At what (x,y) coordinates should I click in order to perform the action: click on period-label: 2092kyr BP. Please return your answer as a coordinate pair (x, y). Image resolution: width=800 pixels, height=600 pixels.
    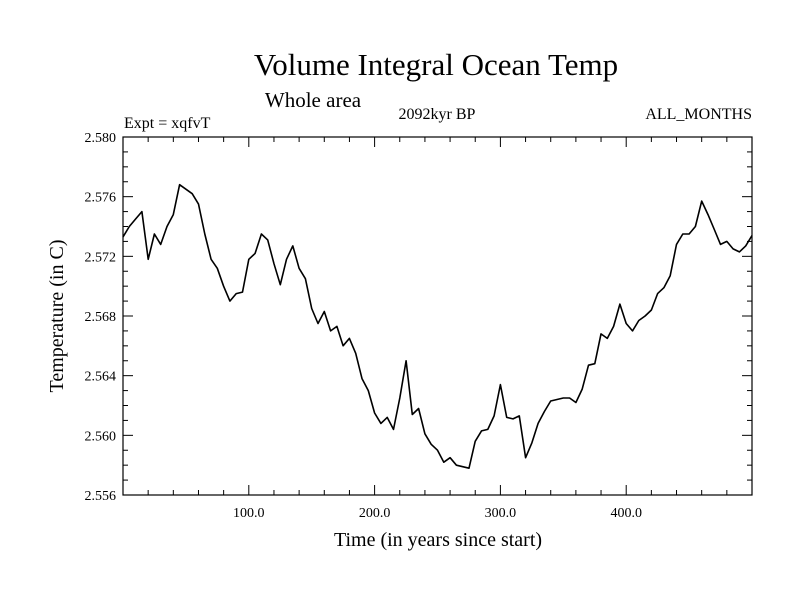
    Looking at the image, I should click on (437, 114).